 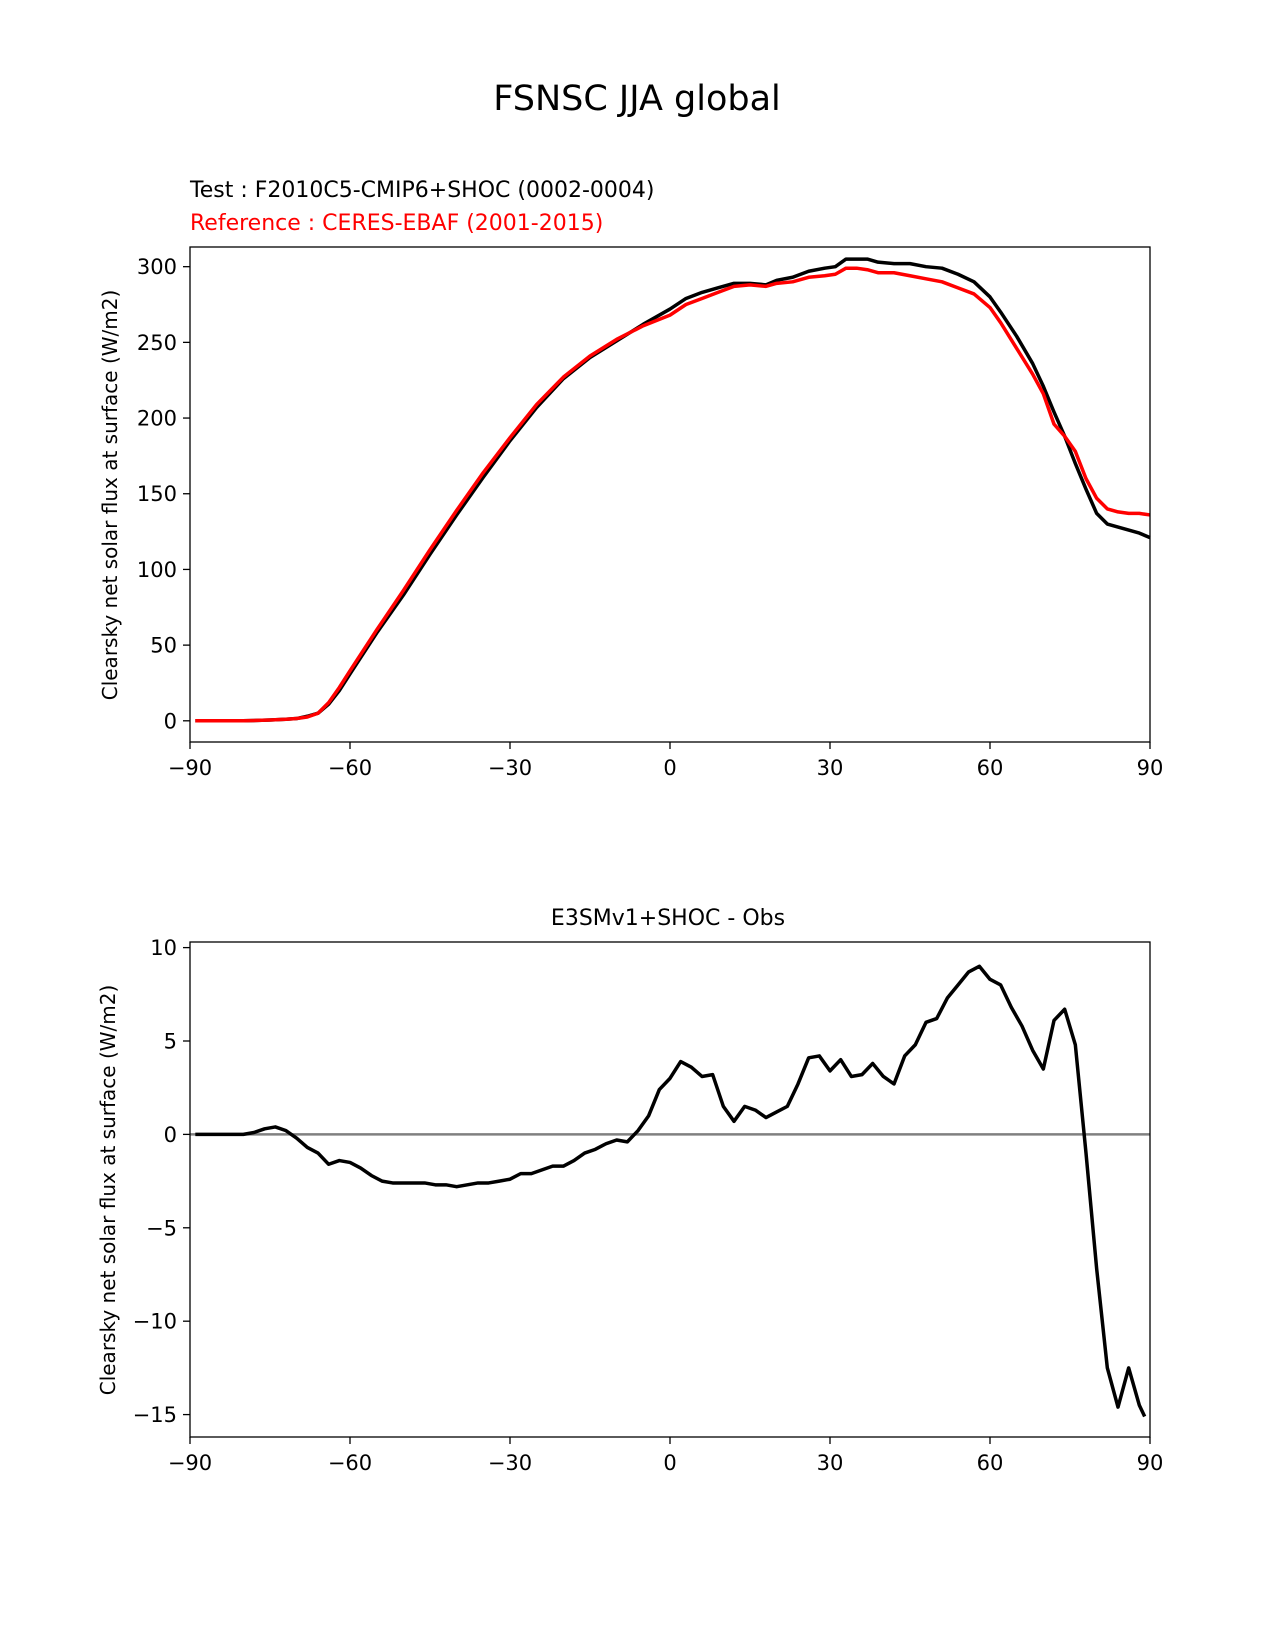 I want to click on bottom-ytick-label: −15, so click(x=155, y=1415).